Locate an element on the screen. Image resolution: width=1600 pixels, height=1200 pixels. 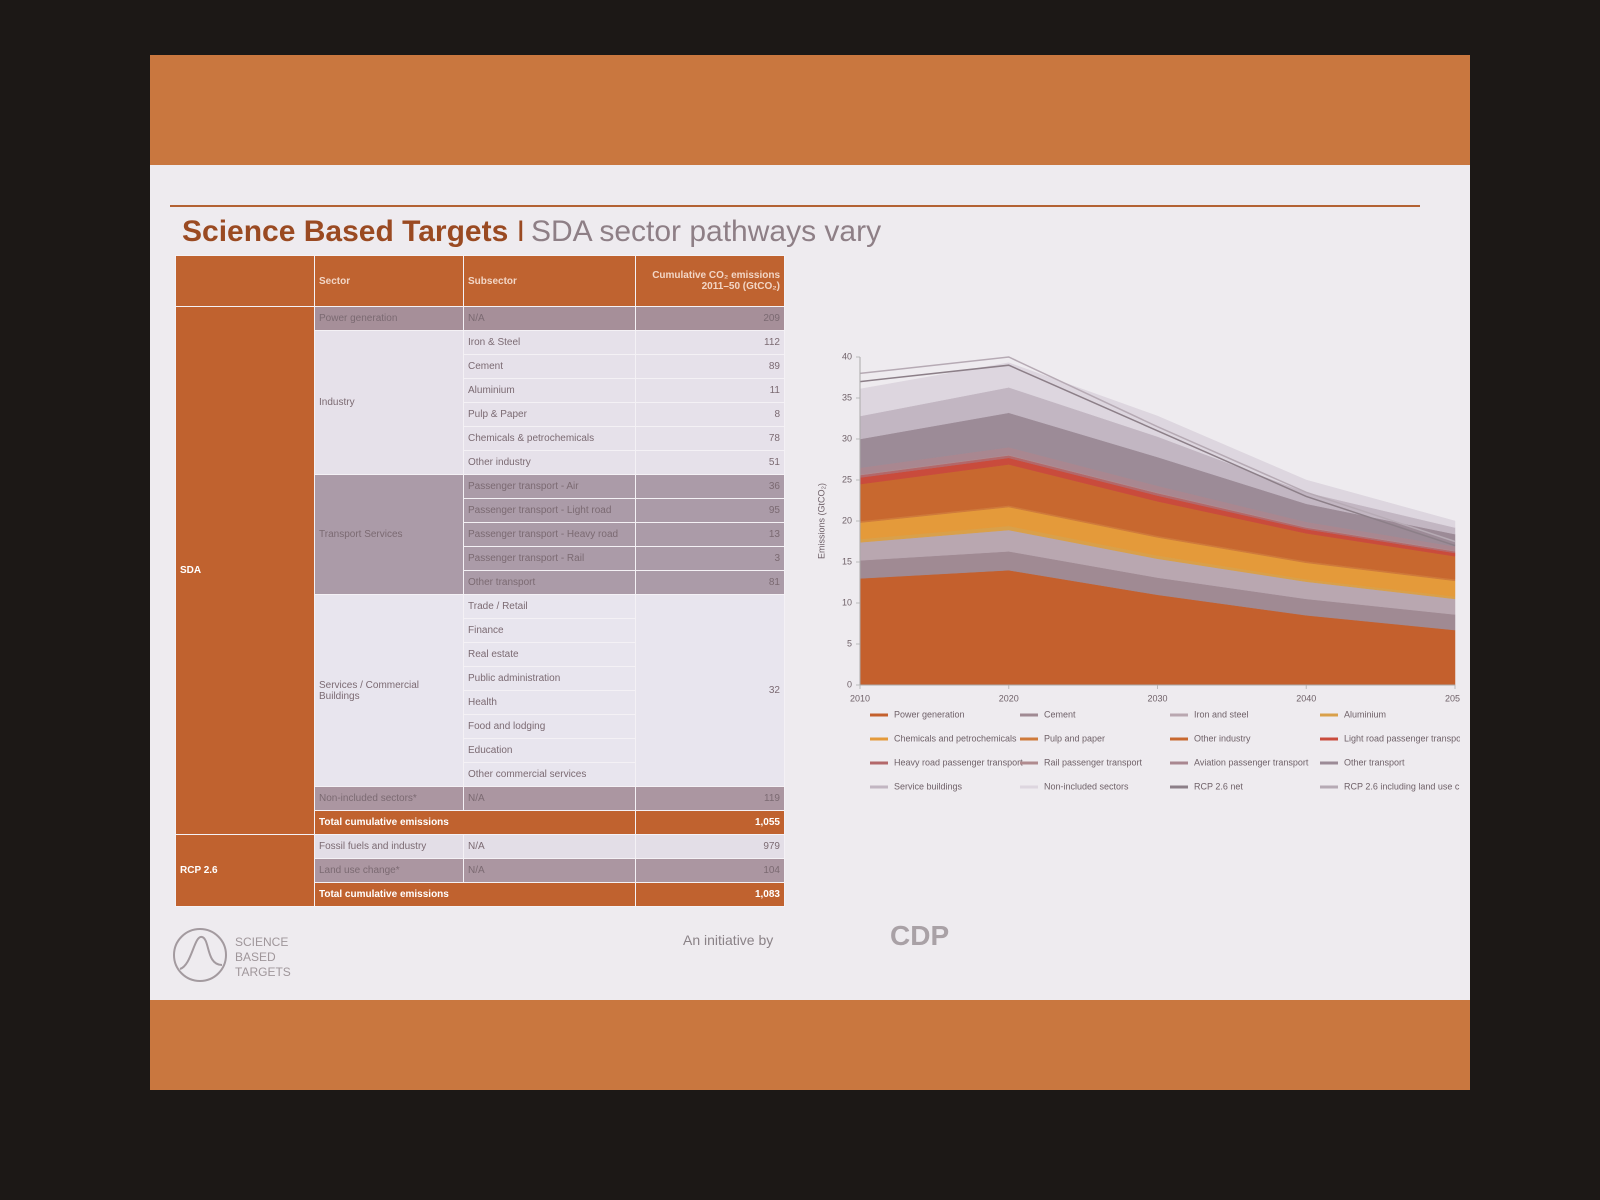
column-header: Sector is located at coordinates (389, 281).